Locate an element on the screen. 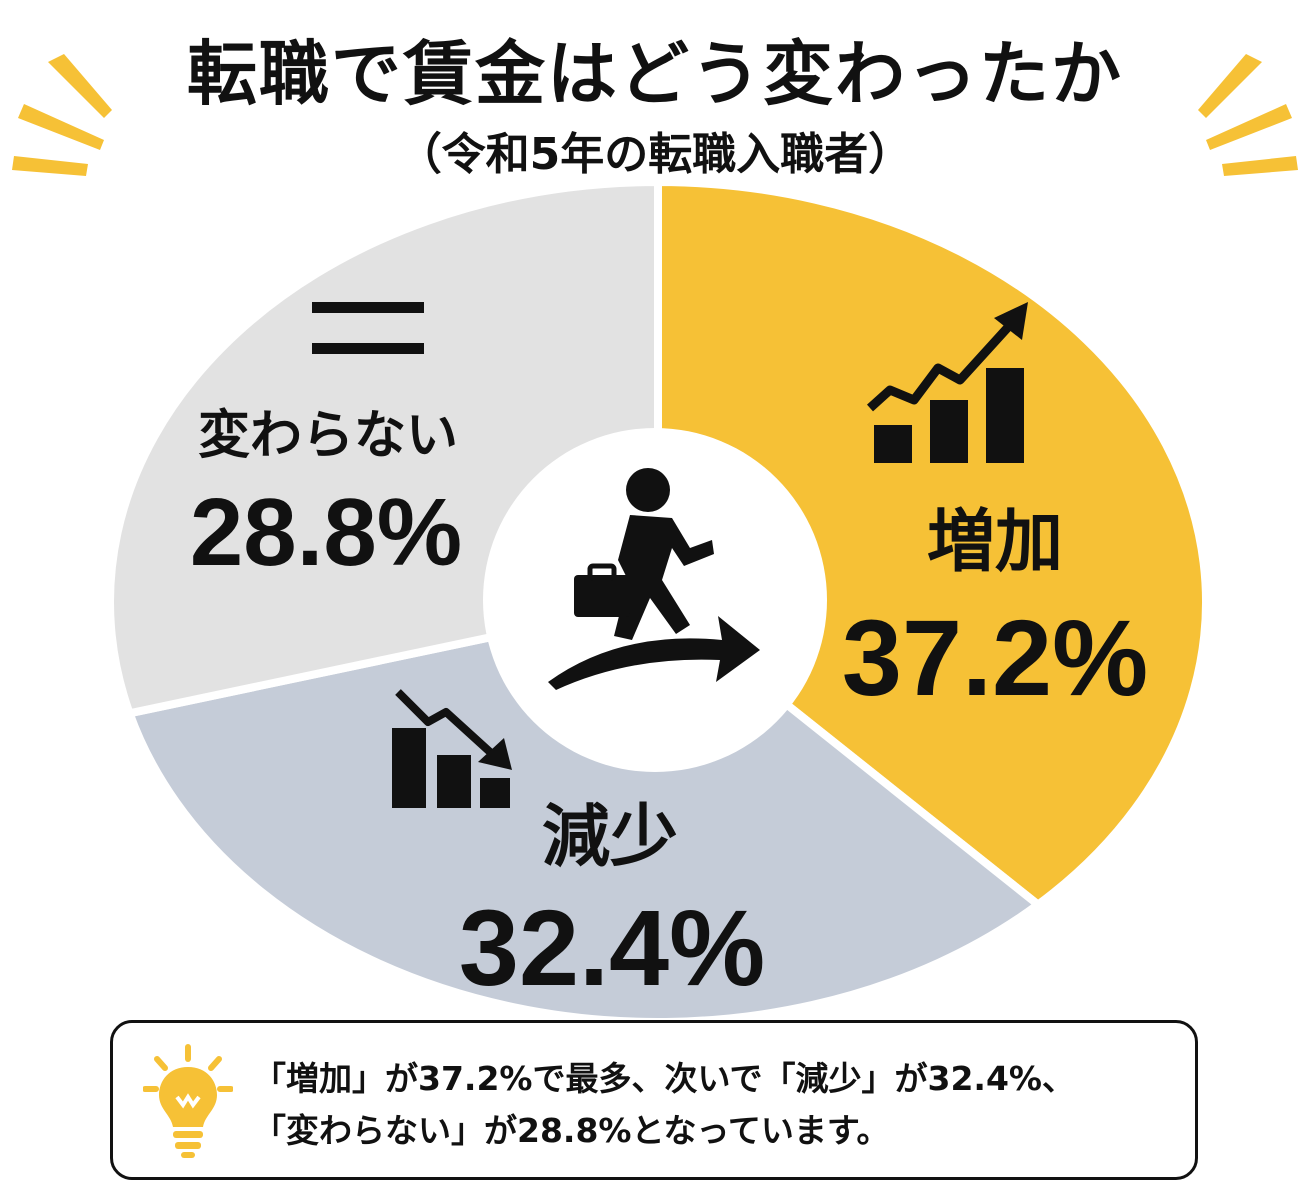  rising-bar-chart-icon is located at coordinates (947, 382).